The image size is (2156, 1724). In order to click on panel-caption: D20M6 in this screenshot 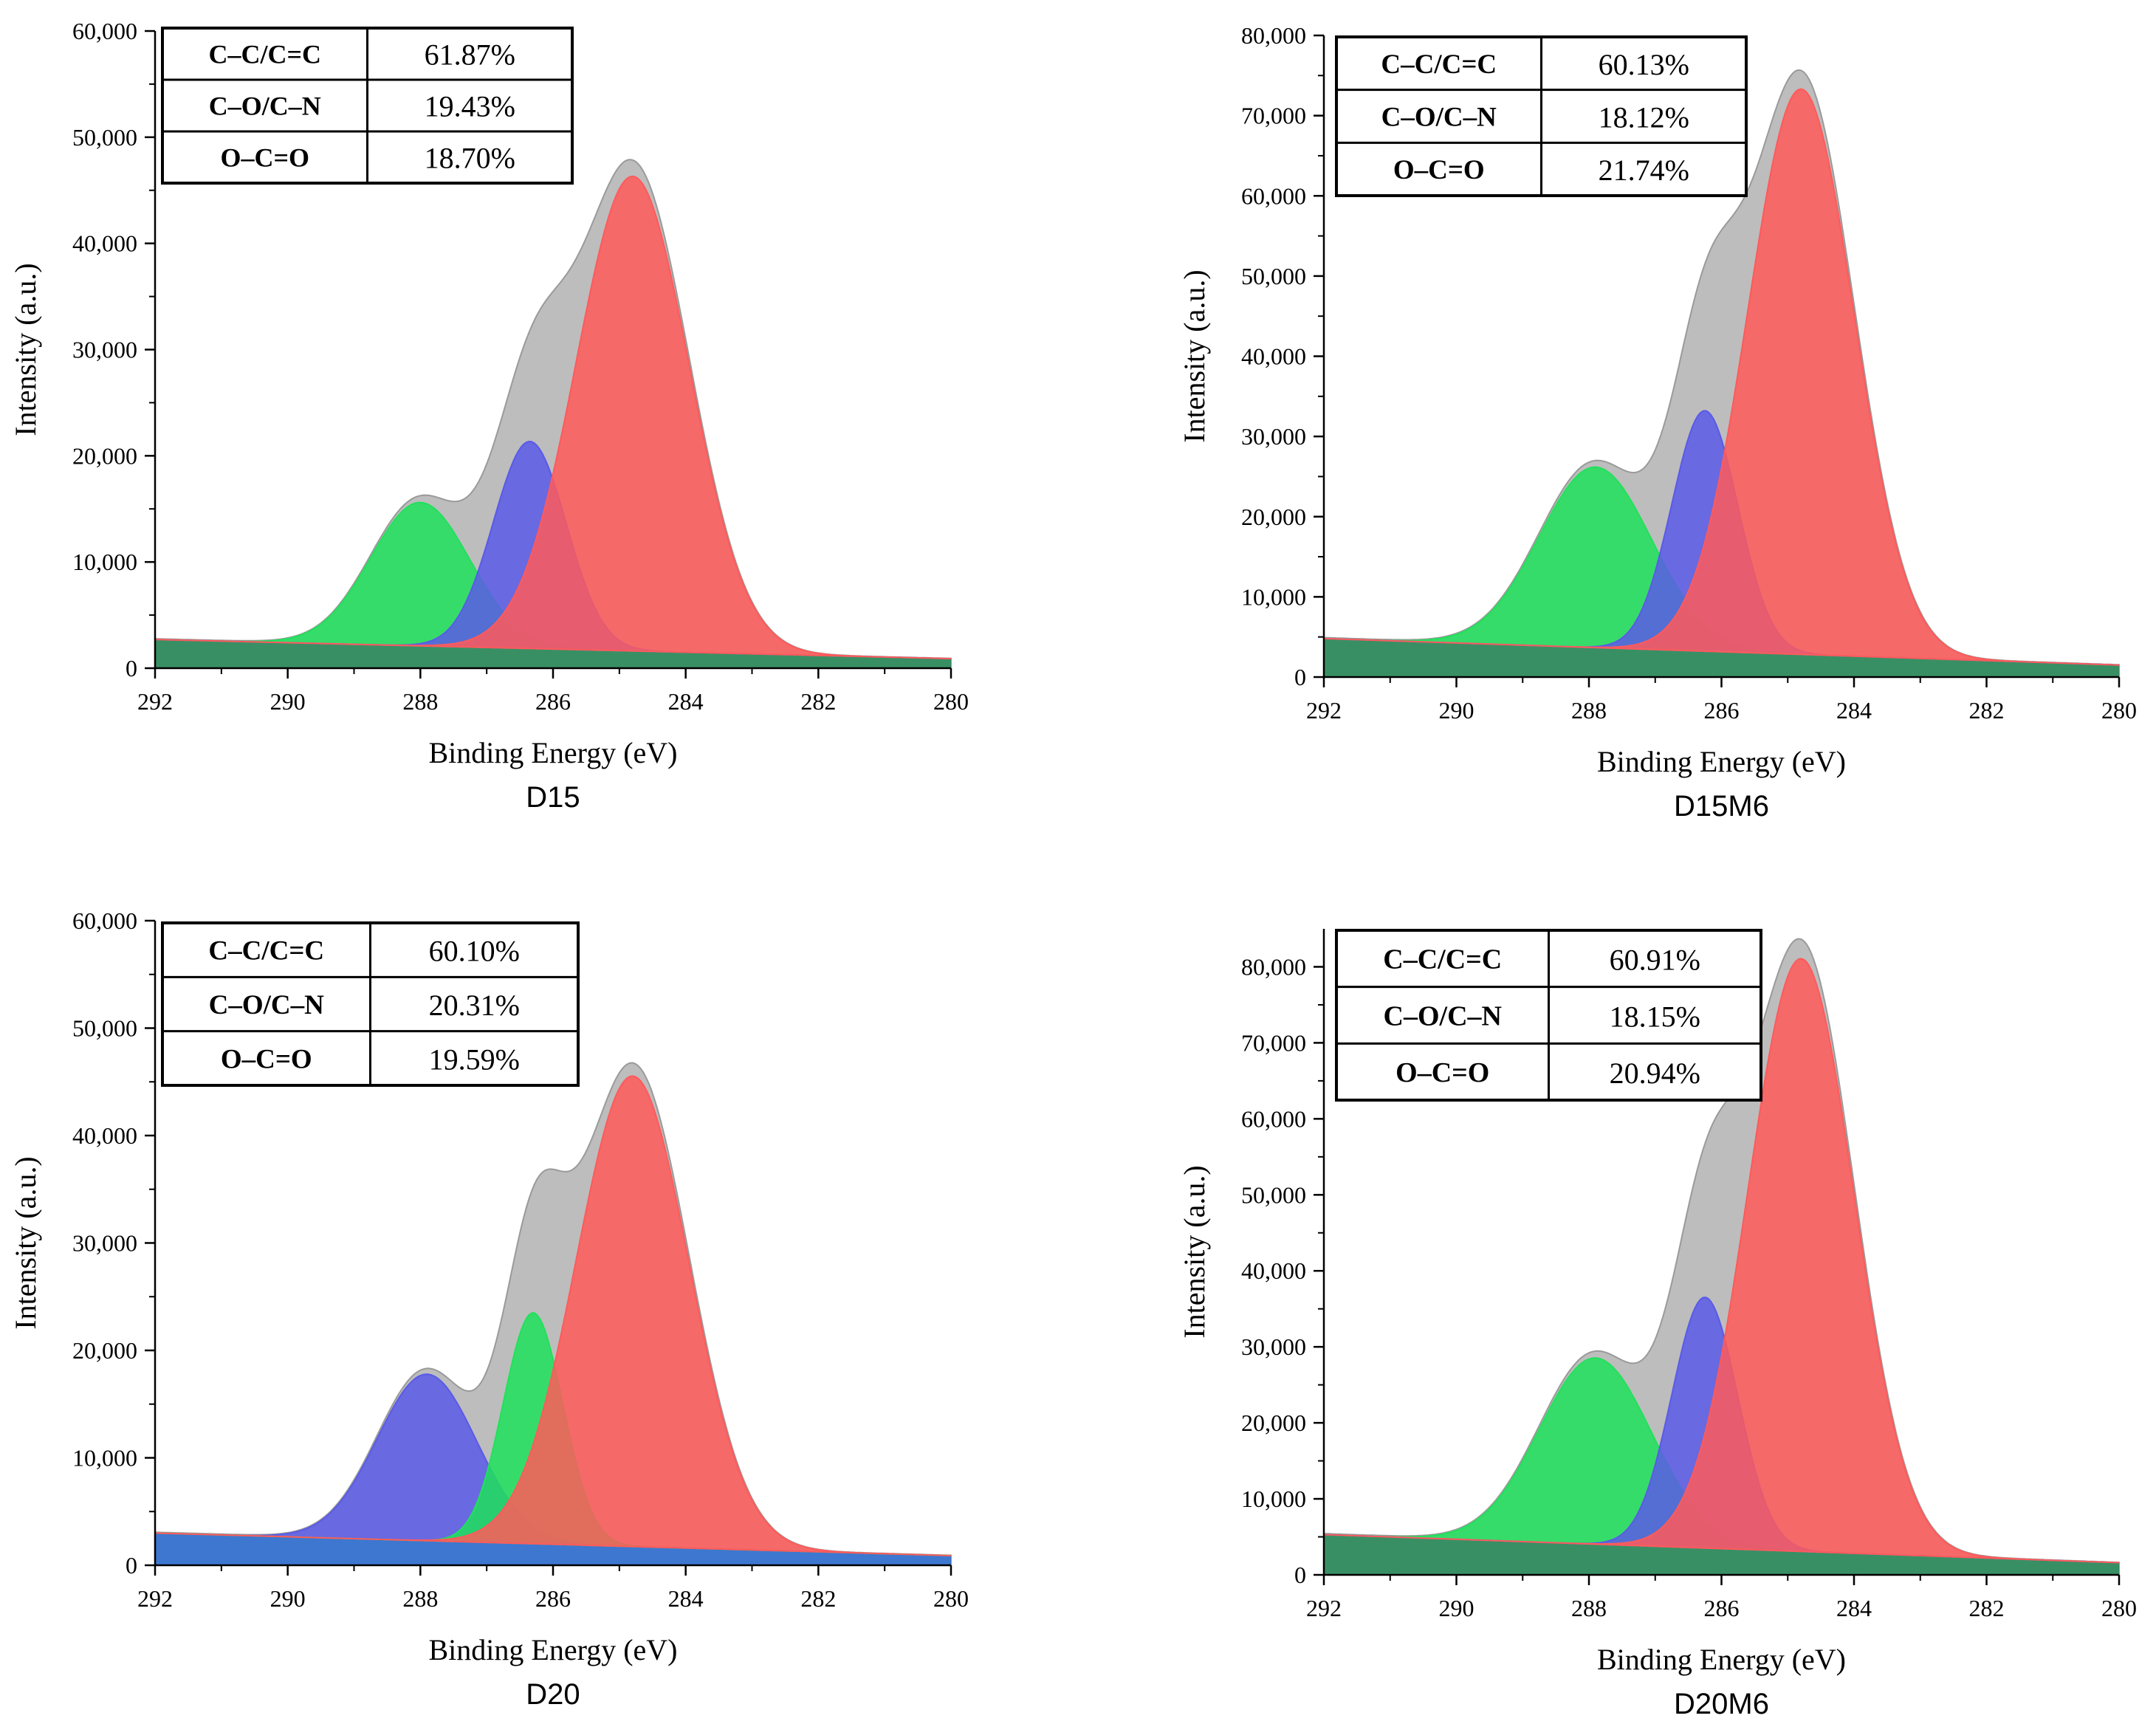, I will do `click(1722, 1704)`.